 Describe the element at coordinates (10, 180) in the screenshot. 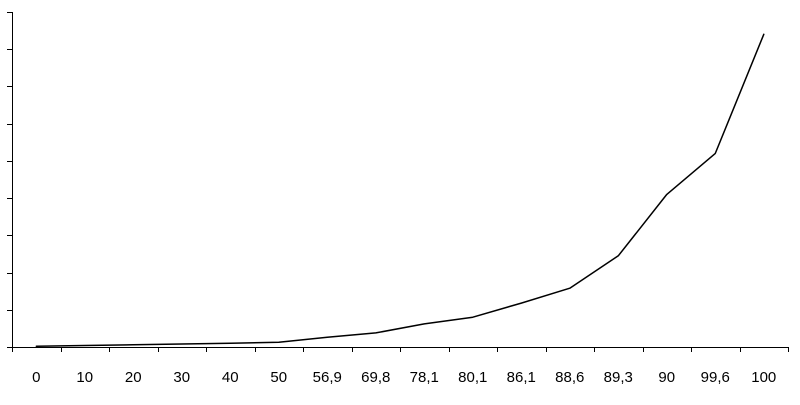

I see `y-axis` at that location.